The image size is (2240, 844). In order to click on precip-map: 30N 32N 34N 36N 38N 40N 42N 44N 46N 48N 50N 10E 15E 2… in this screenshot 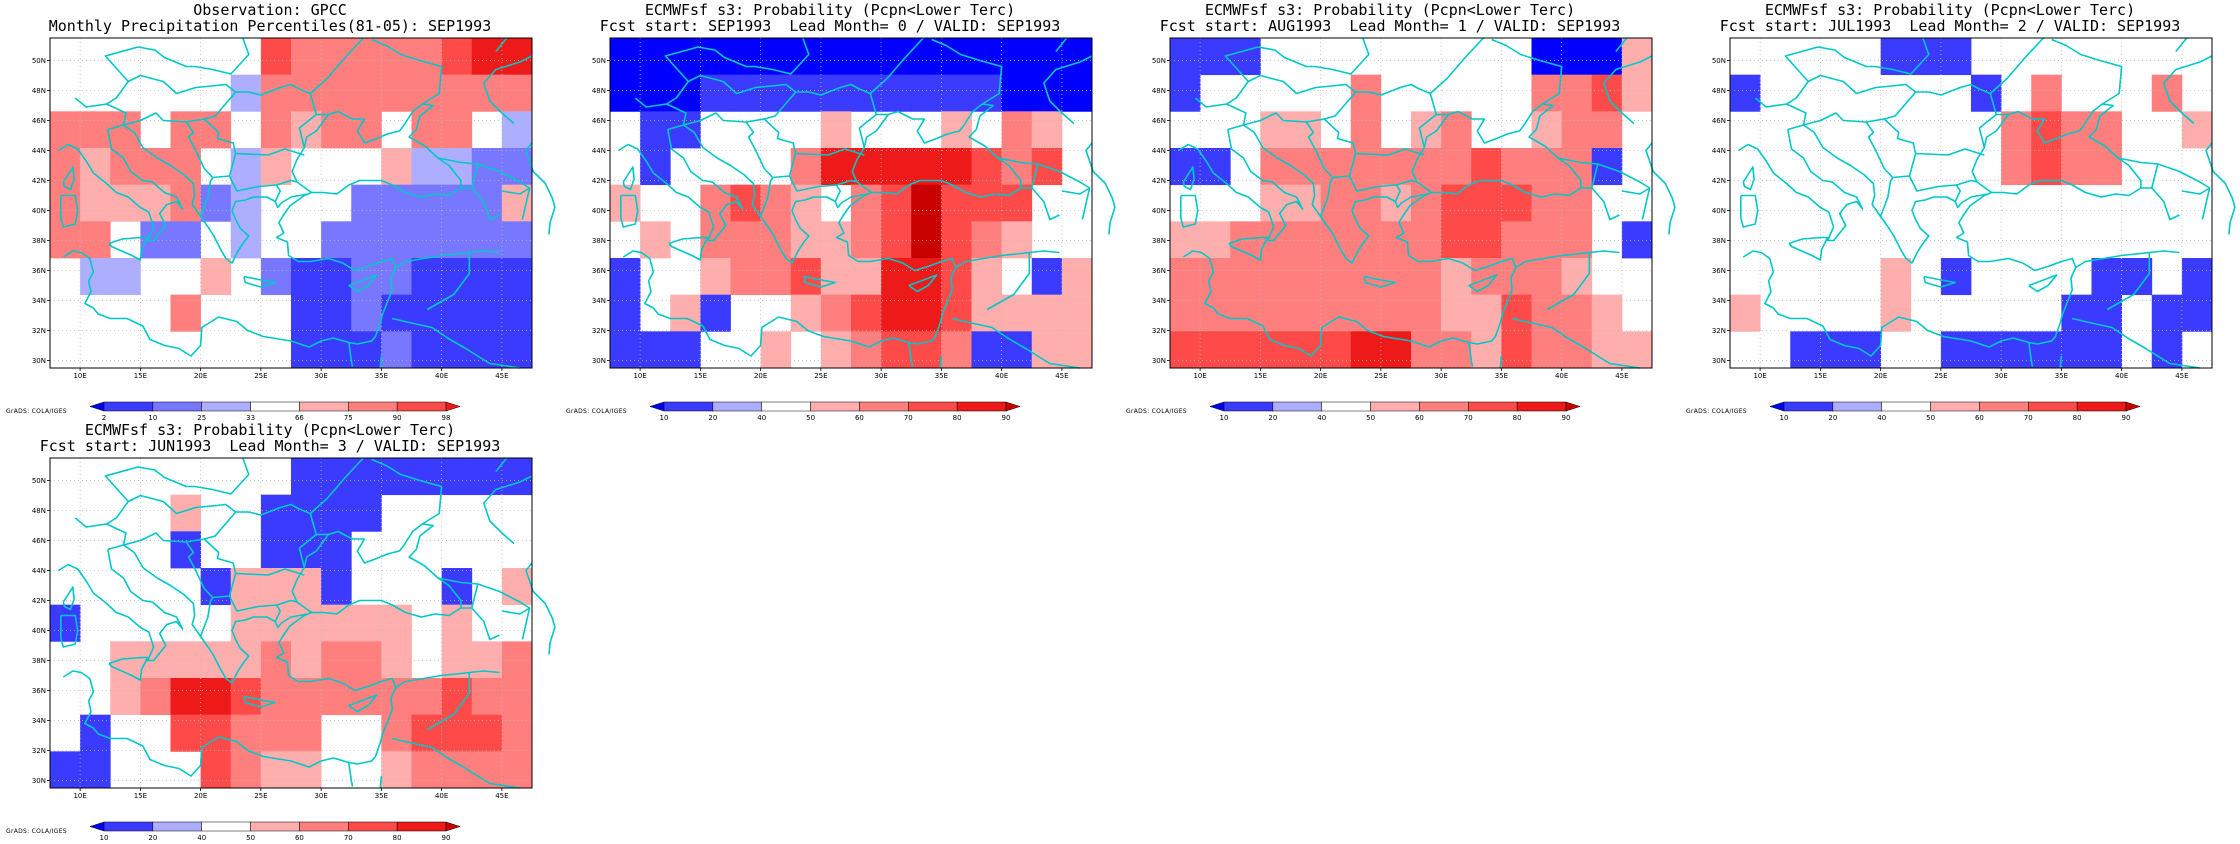, I will do `click(289, 209)`.